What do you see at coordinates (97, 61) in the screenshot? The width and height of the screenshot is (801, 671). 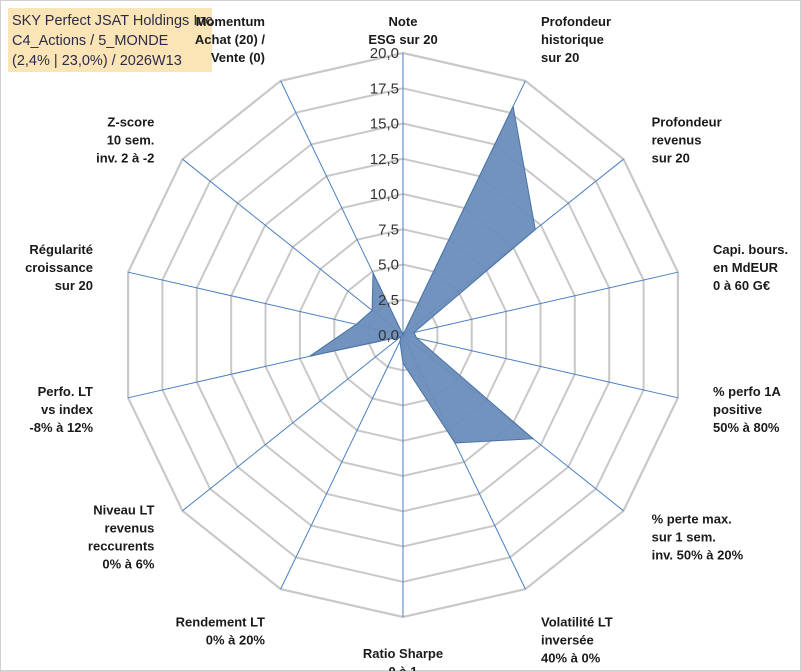 I see `chart-title-line-3: (2,4% | 23,0%) / 2026W13` at bounding box center [97, 61].